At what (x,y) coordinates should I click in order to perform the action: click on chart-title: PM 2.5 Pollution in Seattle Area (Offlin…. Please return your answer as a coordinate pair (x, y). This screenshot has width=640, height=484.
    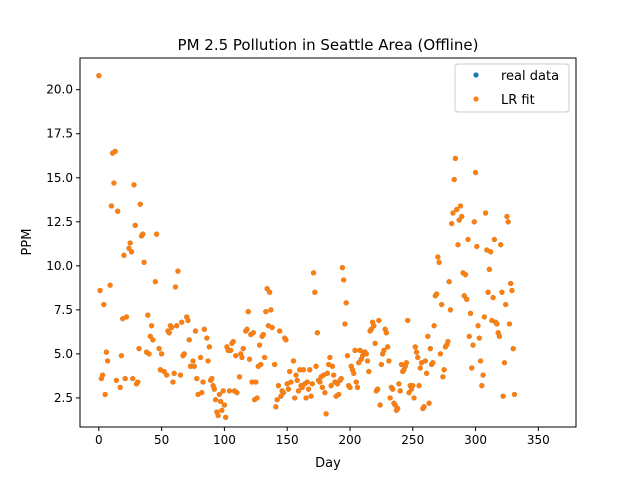
    Looking at the image, I should click on (328, 45).